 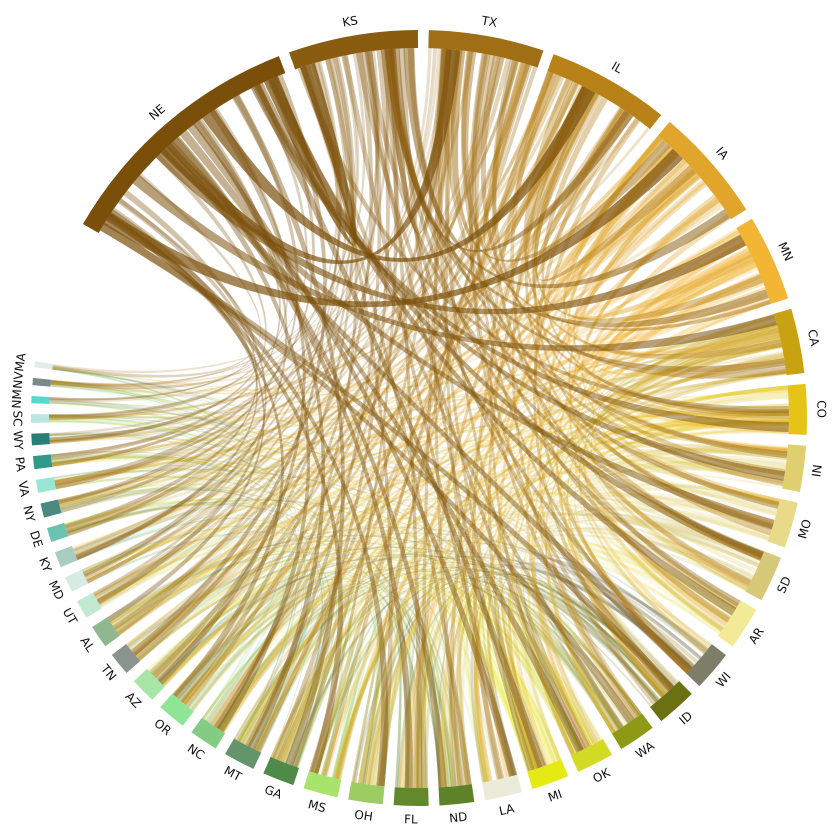 I want to click on ribbon-ga-ny, so click(x=191, y=626).